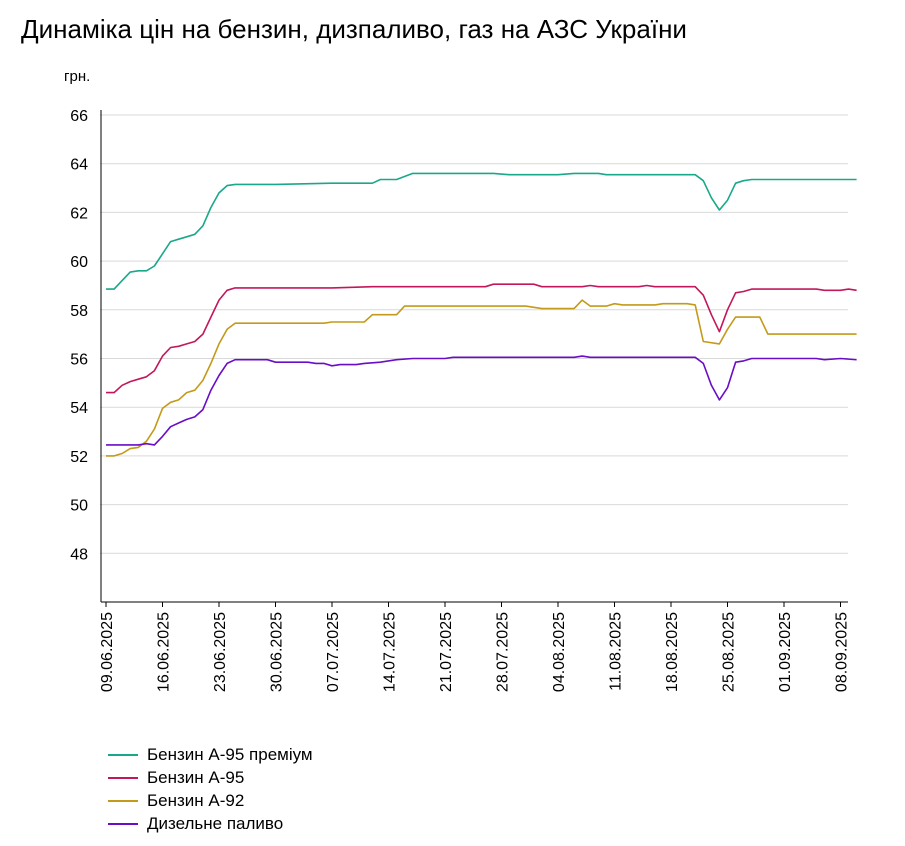  I want to click on y-tick: 58, so click(79, 311).